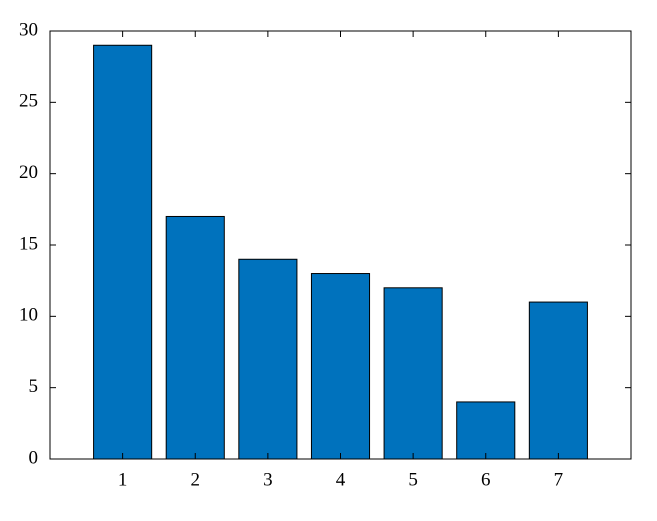 The image size is (657, 521). Describe the element at coordinates (123, 479) in the screenshot. I see `x-tick-label: 1` at that location.